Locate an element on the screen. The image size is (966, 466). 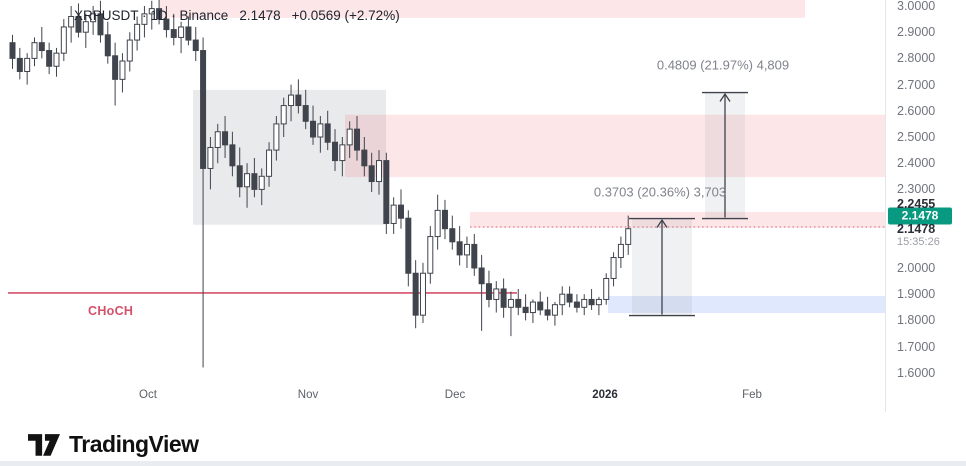
symbol-title: XRPUSDT · 1D · Binance is located at coordinates (151, 15).